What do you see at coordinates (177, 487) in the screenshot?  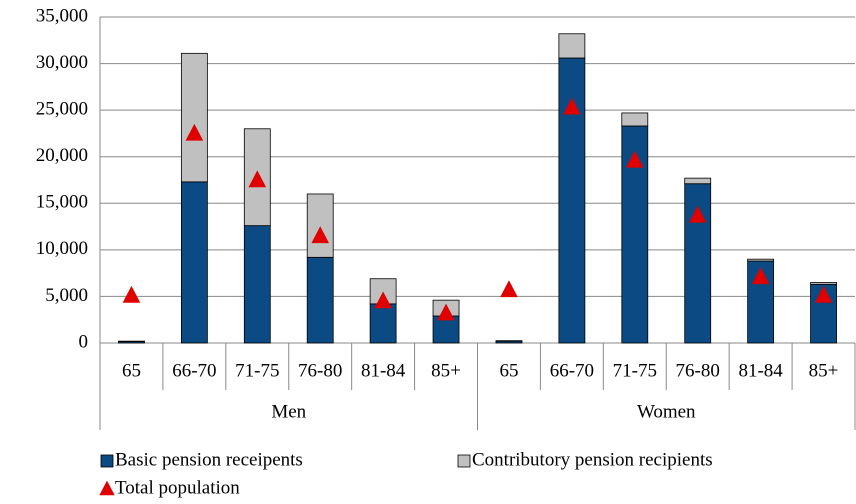 I see `legend-label: Total population` at bounding box center [177, 487].